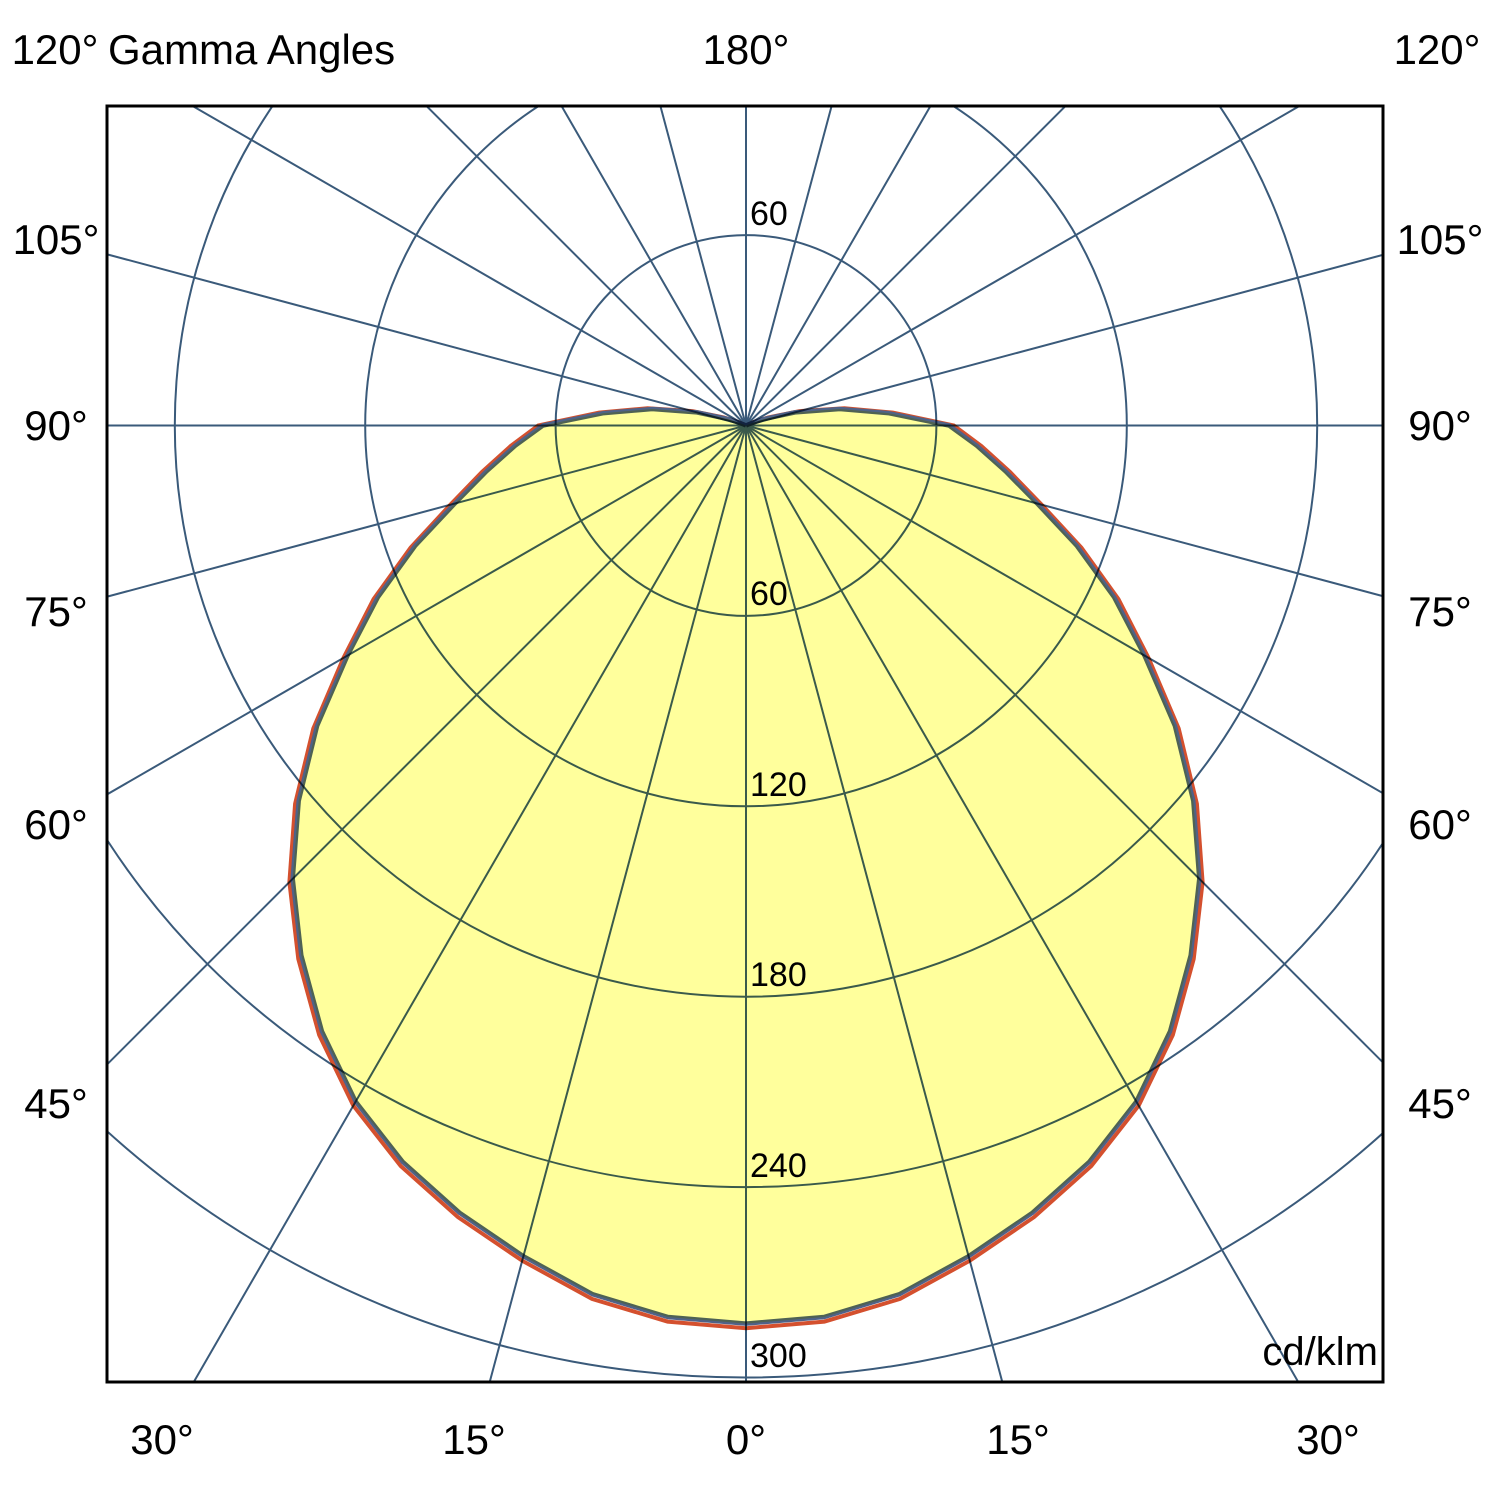 Image resolution: width=1490 pixels, height=1490 pixels. Describe the element at coordinates (56, 1103) in the screenshot. I see `angle-label-left-45: 45°` at that location.